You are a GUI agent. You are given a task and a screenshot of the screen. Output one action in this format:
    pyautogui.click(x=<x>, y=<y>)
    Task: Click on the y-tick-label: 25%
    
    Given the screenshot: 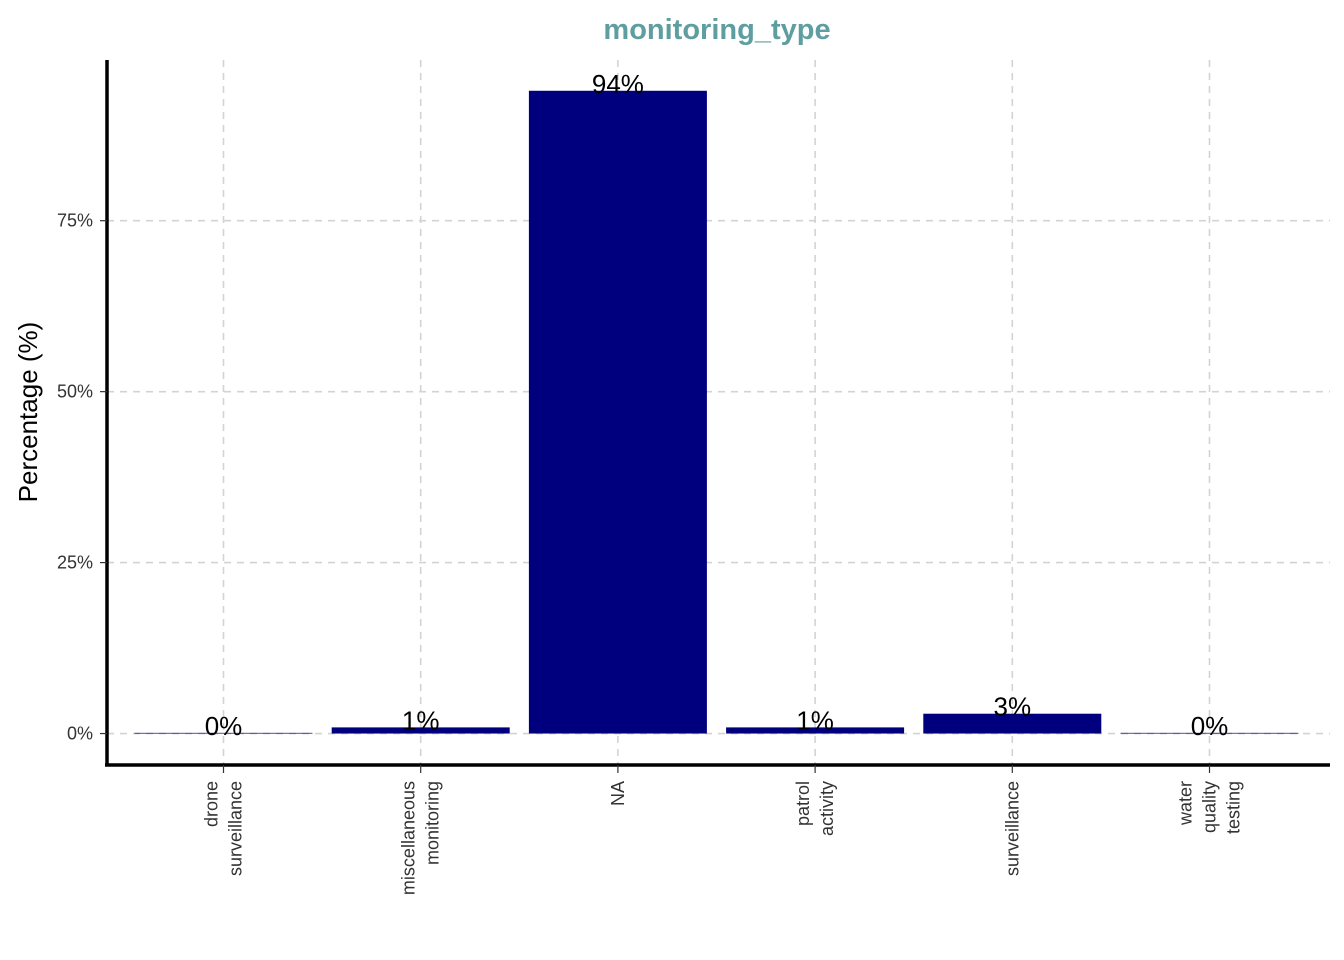 What is the action you would take?
    pyautogui.click(x=75, y=563)
    